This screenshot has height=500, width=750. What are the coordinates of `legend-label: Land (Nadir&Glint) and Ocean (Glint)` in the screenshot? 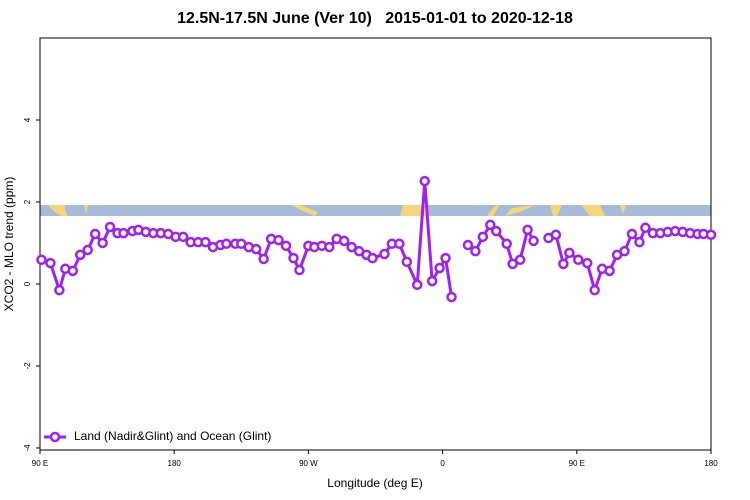 It's located at (172, 436).